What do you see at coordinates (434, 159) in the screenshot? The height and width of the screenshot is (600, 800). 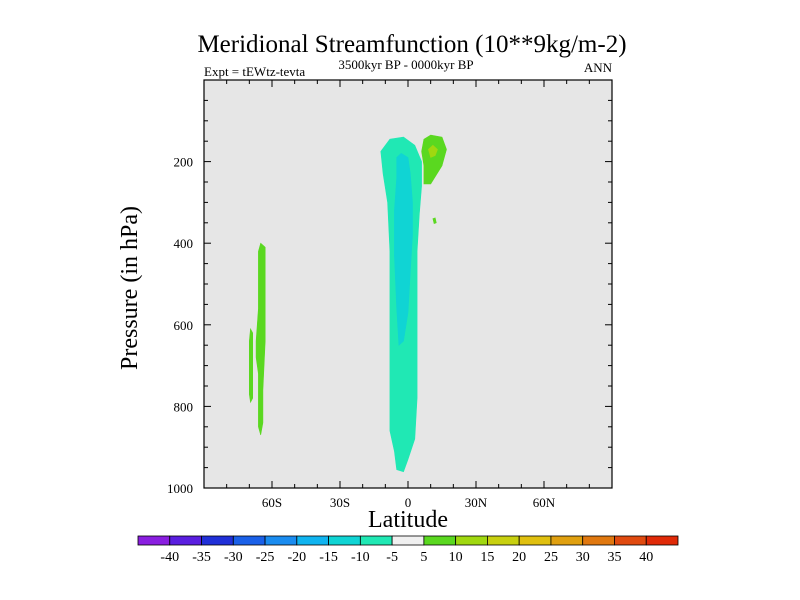 I see `upper-positive-cell` at bounding box center [434, 159].